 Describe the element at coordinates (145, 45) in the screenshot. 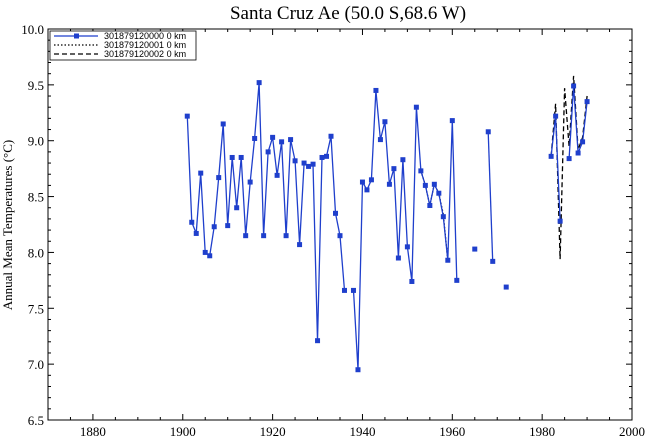

I see `legend-label-1: 301879120001 0 km` at that location.